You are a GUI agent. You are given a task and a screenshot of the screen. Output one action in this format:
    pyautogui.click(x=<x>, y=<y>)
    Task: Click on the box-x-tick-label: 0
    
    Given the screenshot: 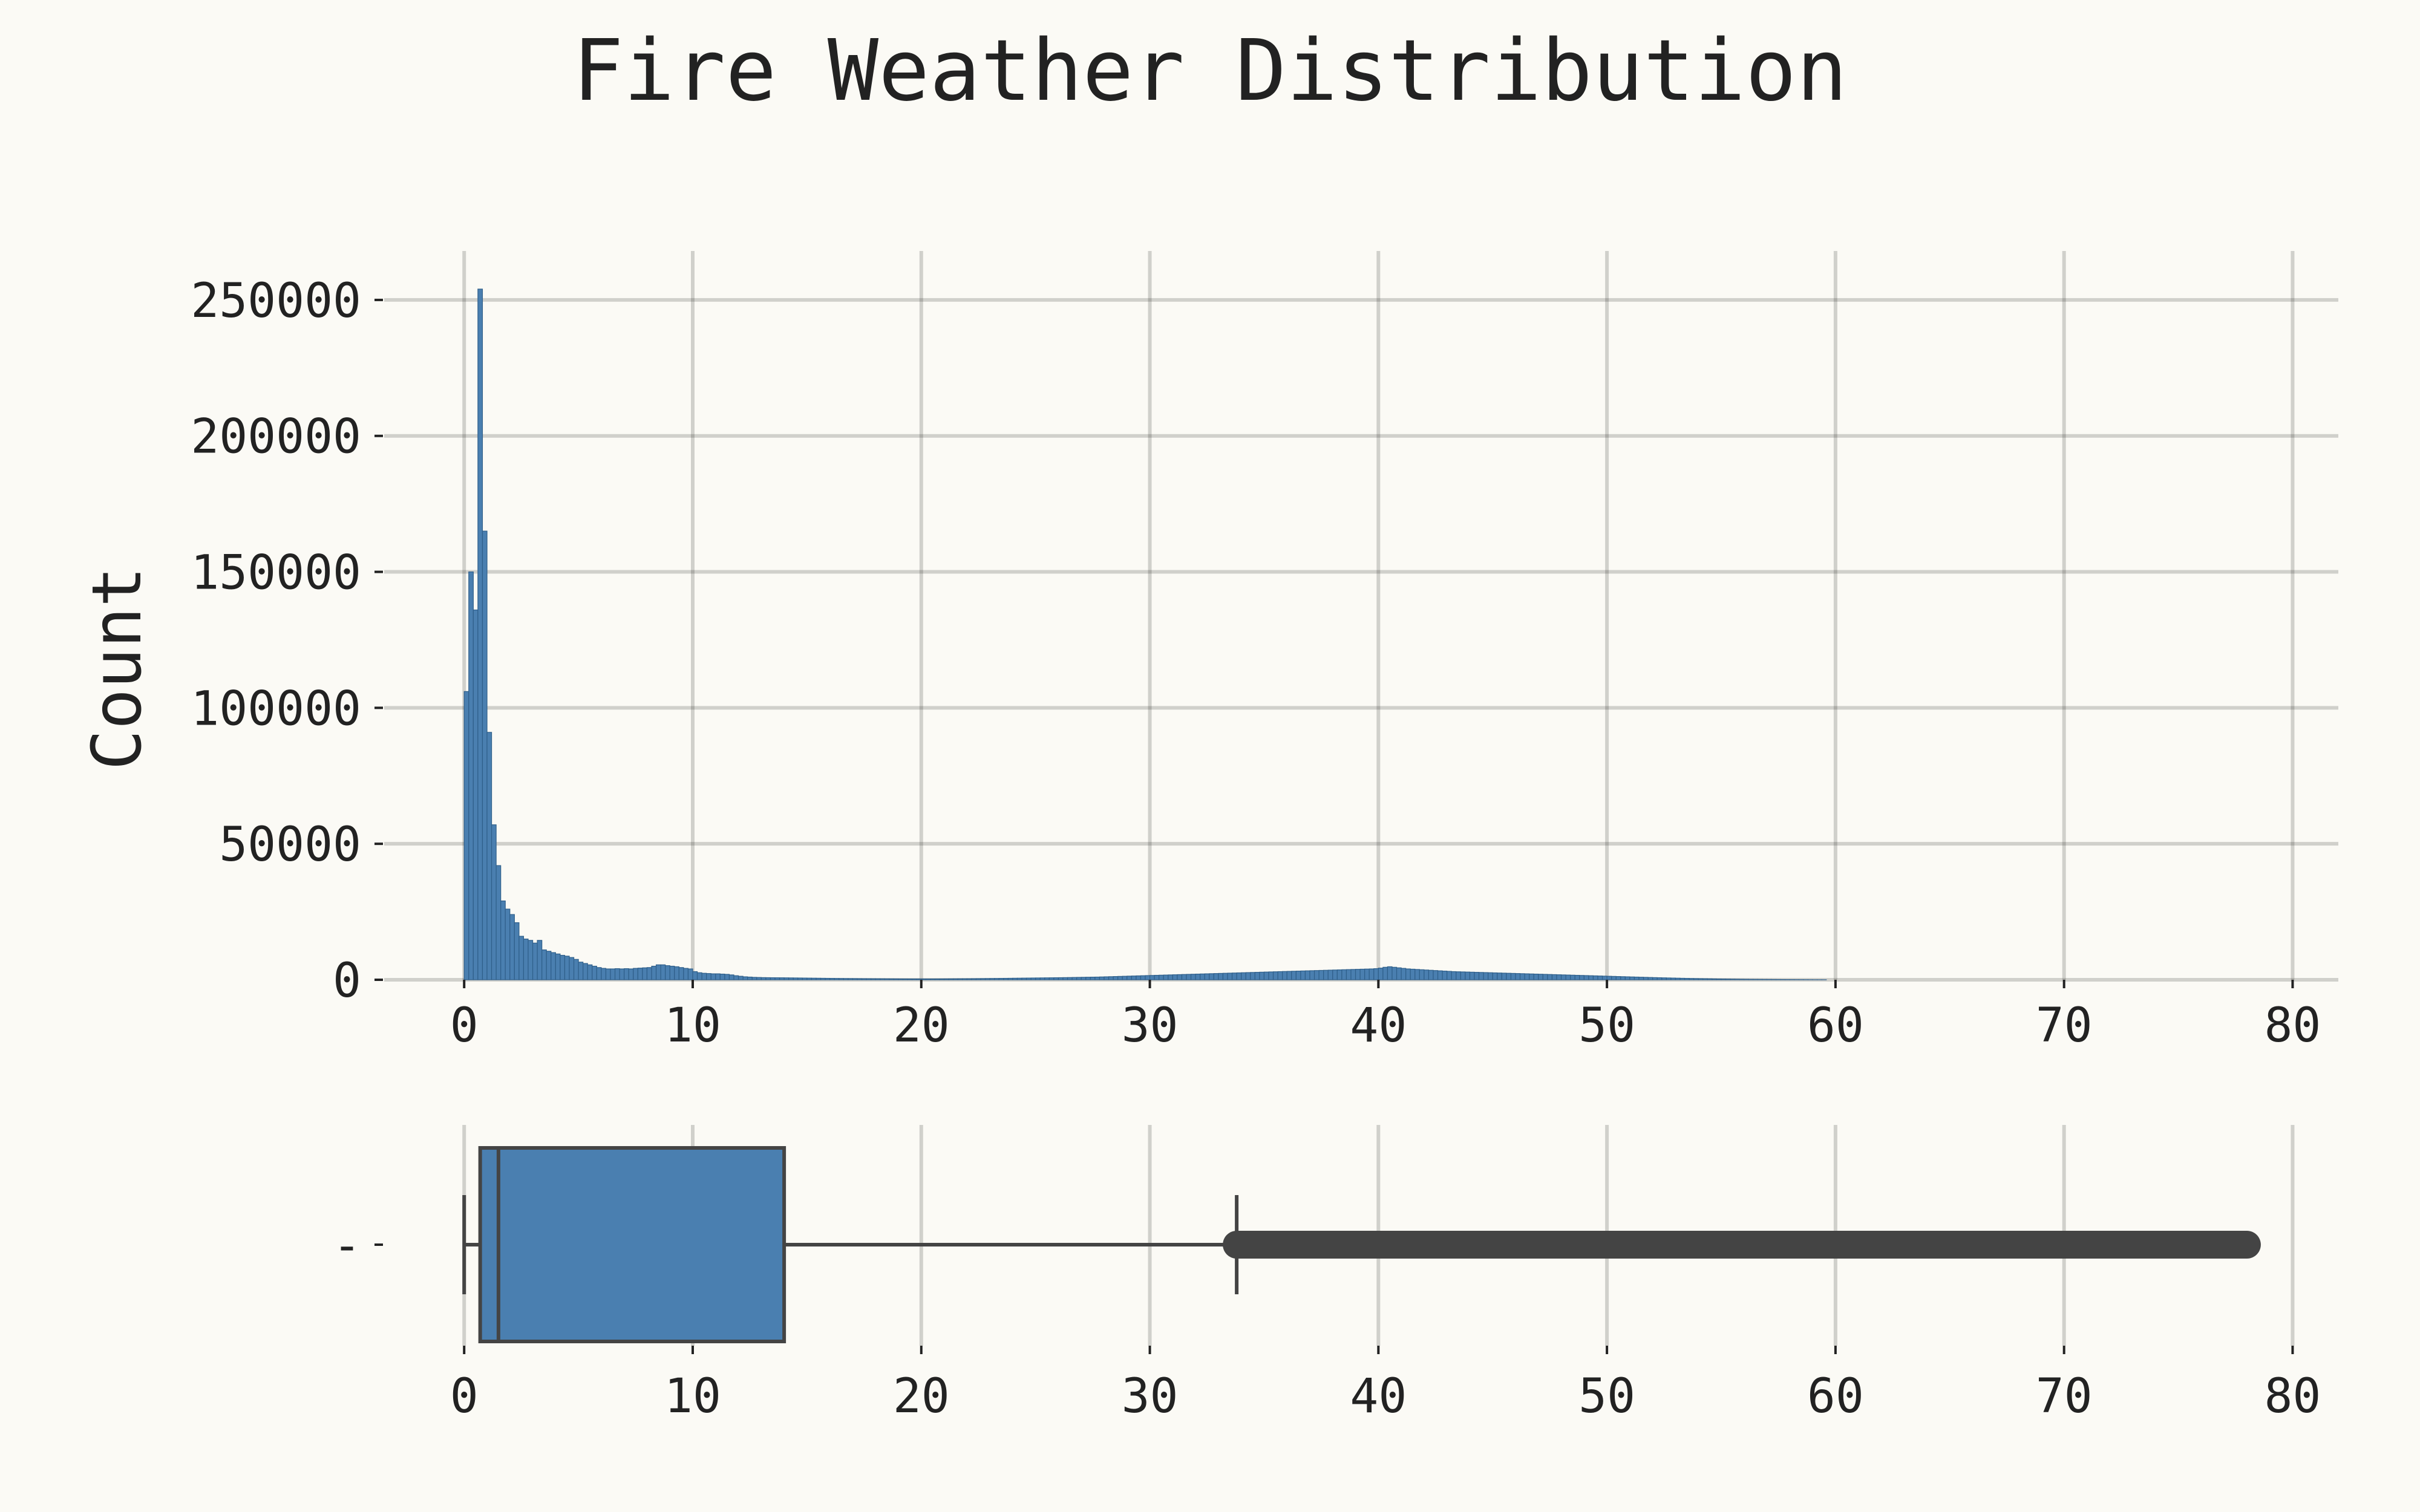 What is the action you would take?
    pyautogui.click(x=464, y=1396)
    